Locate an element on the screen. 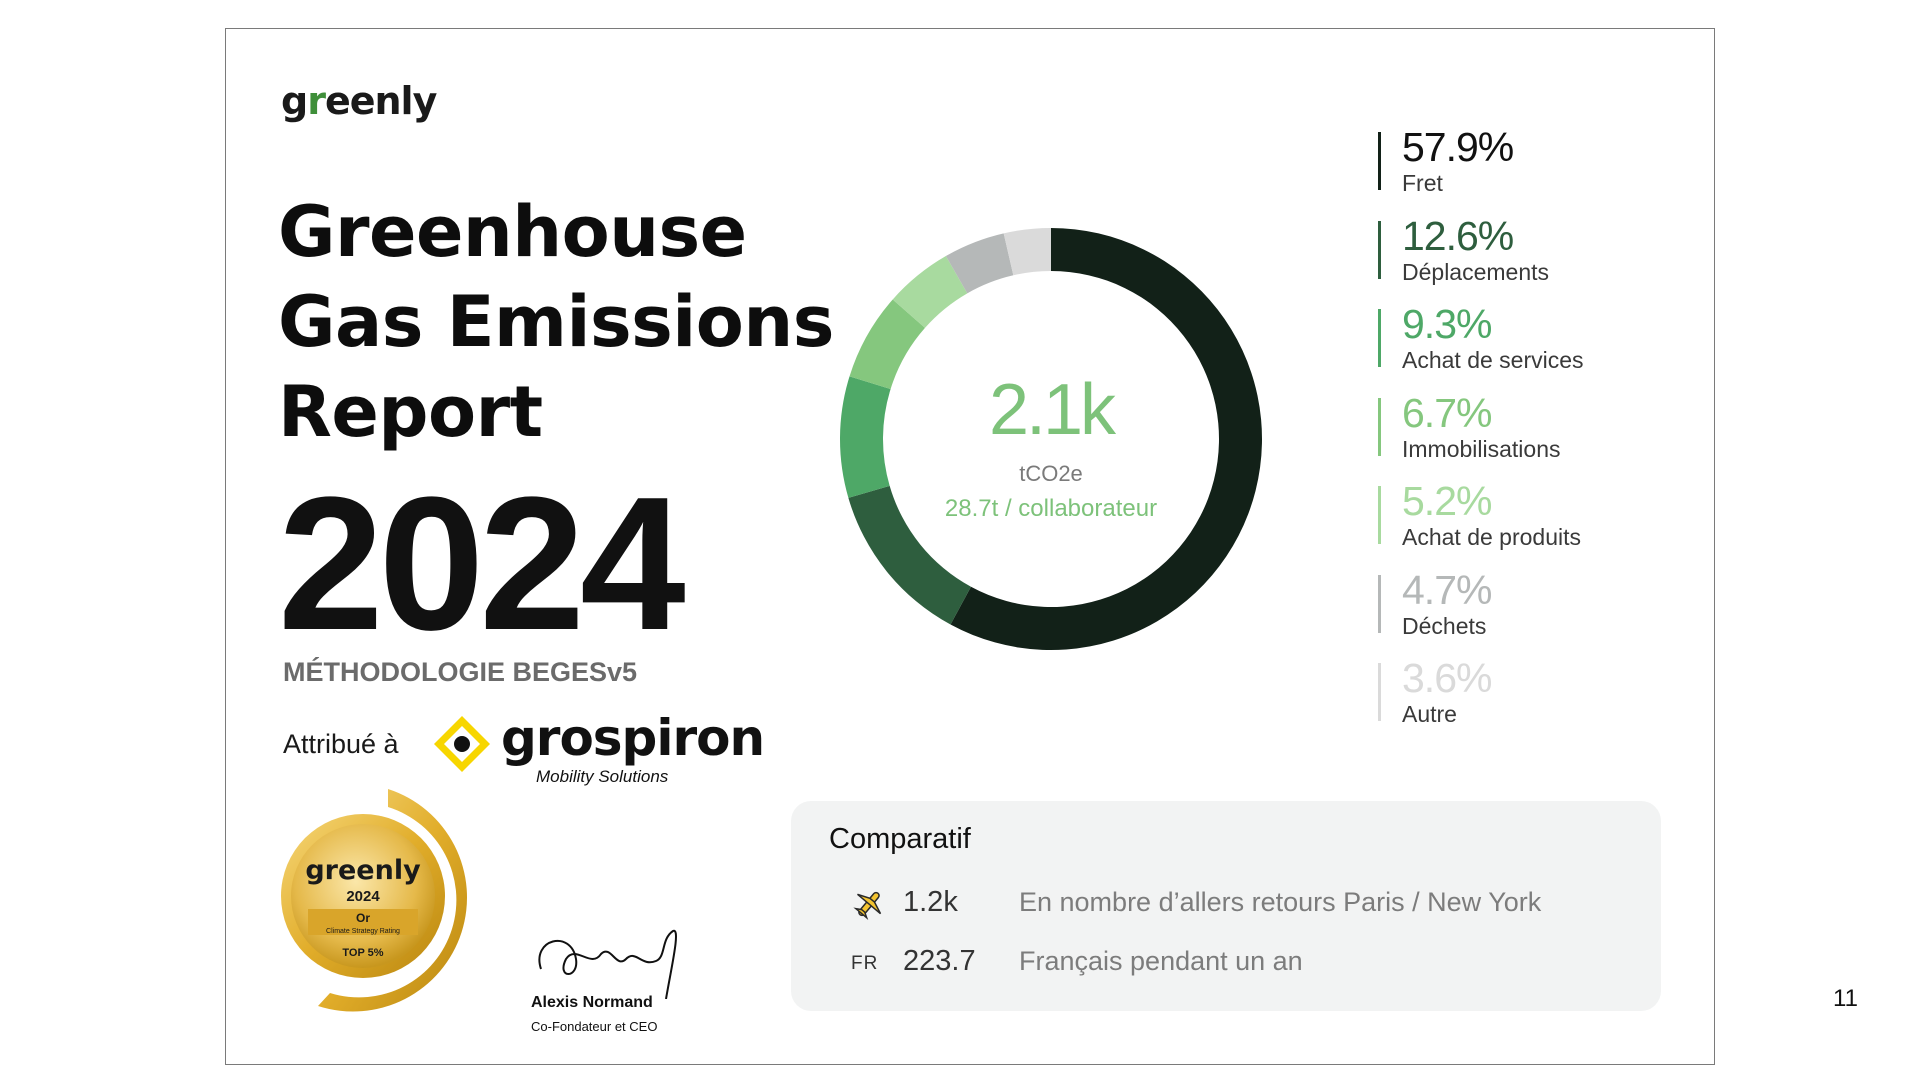 Image resolution: width=1920 pixels, height=1080 pixels. comparison-value: 223.7 is located at coordinates (939, 961).